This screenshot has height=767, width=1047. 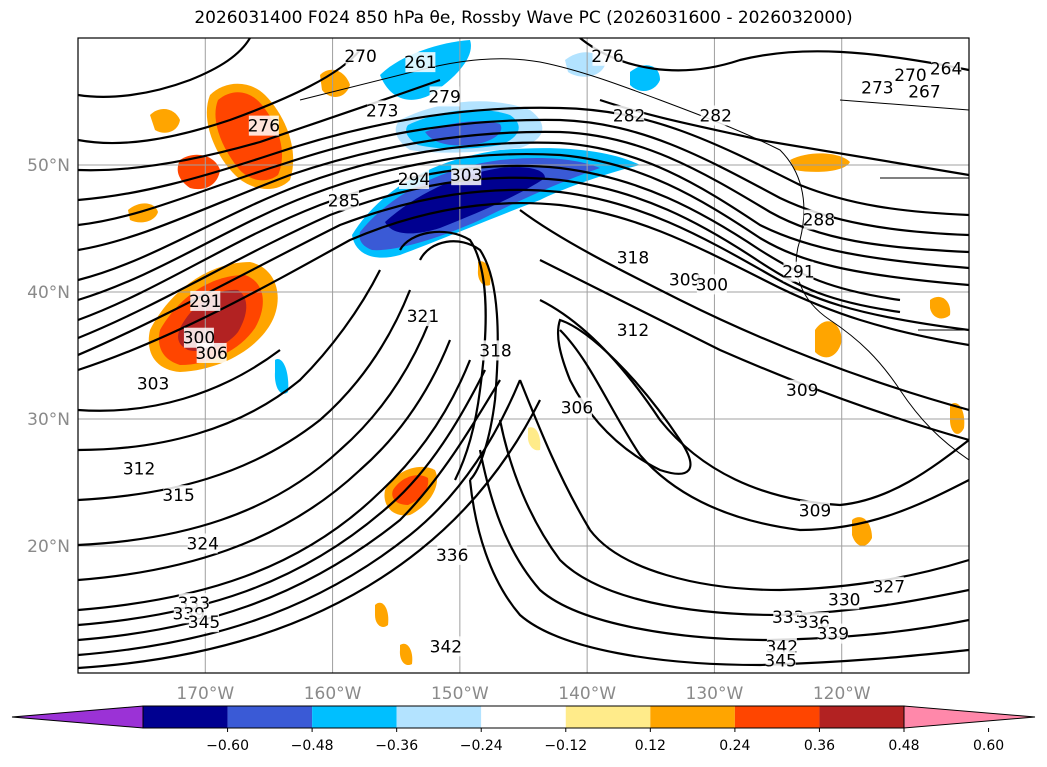 What do you see at coordinates (460, 694) in the screenshot?
I see `lon-label: 150°W` at bounding box center [460, 694].